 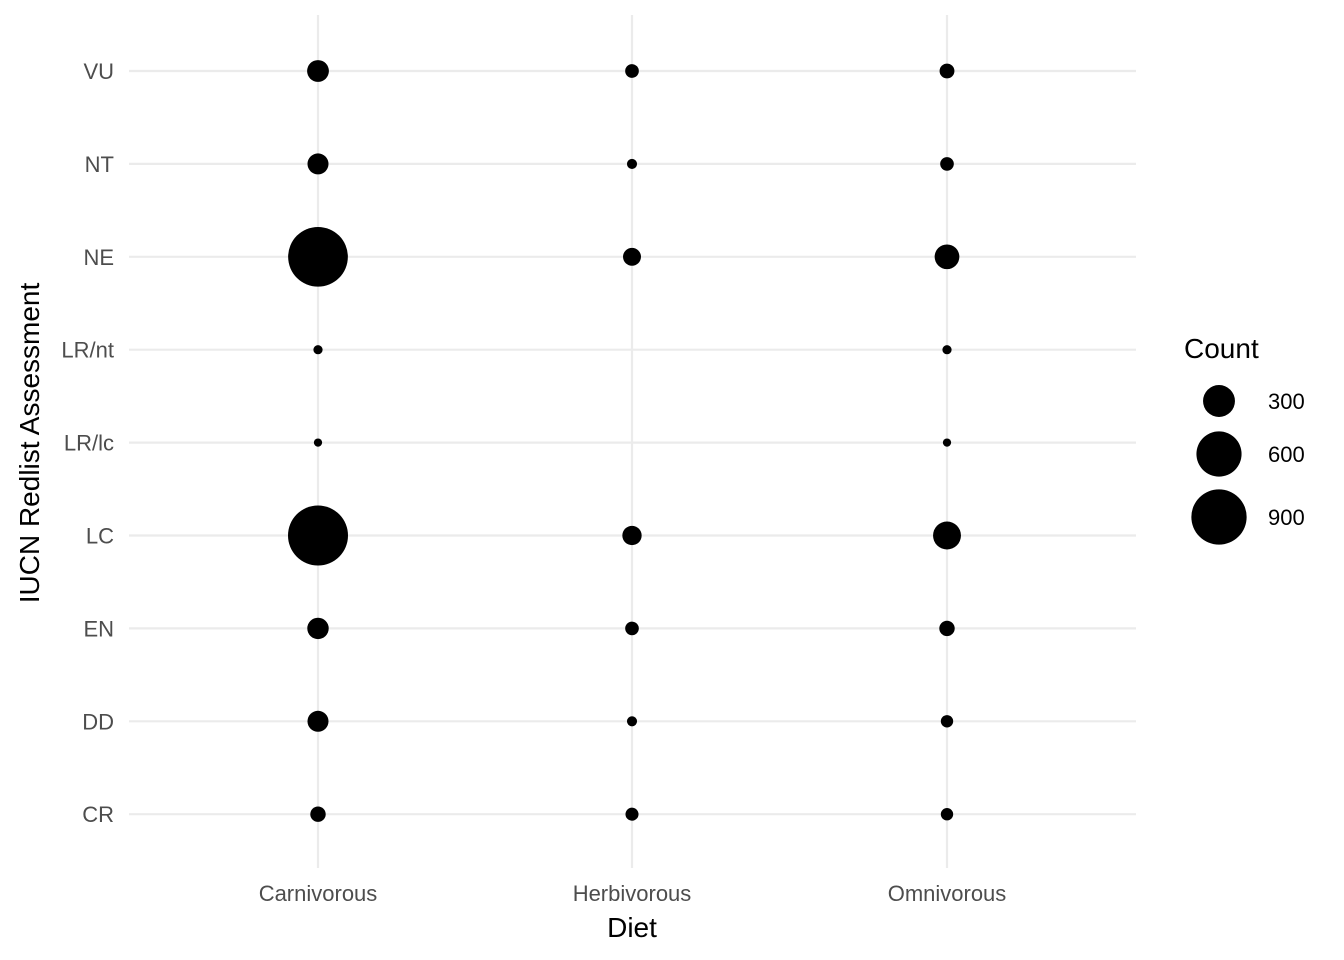 I want to click on point-omnivorous-lr-nt, so click(x=947, y=350).